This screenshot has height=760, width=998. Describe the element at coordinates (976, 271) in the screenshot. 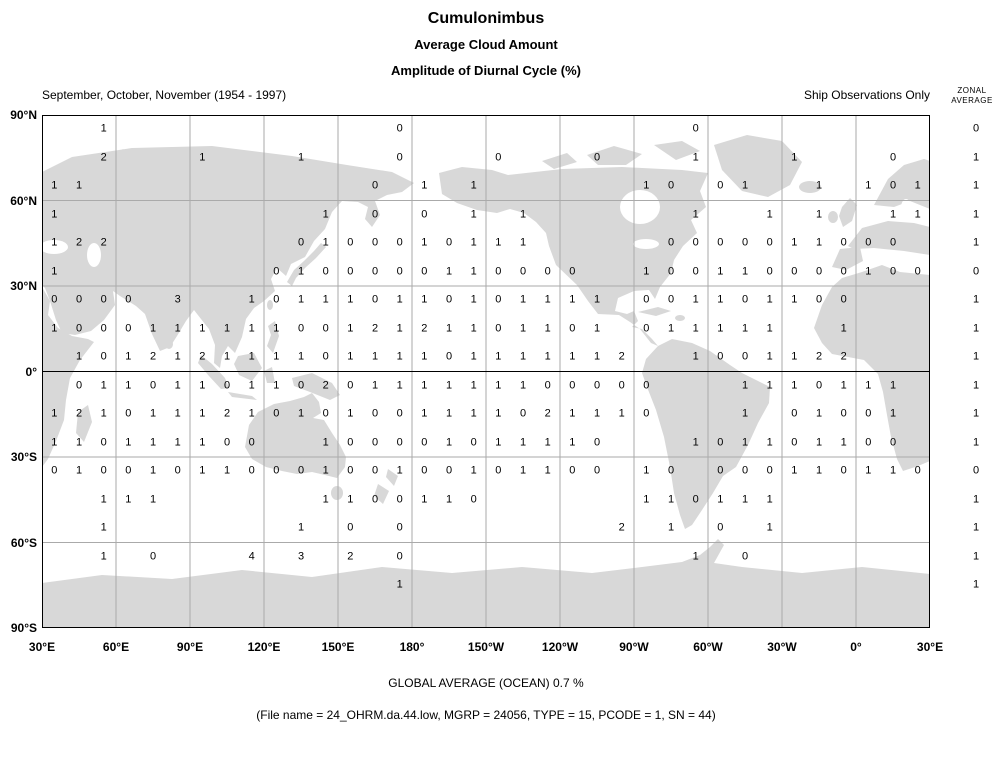

I see `zonal-average-value: 0` at that location.